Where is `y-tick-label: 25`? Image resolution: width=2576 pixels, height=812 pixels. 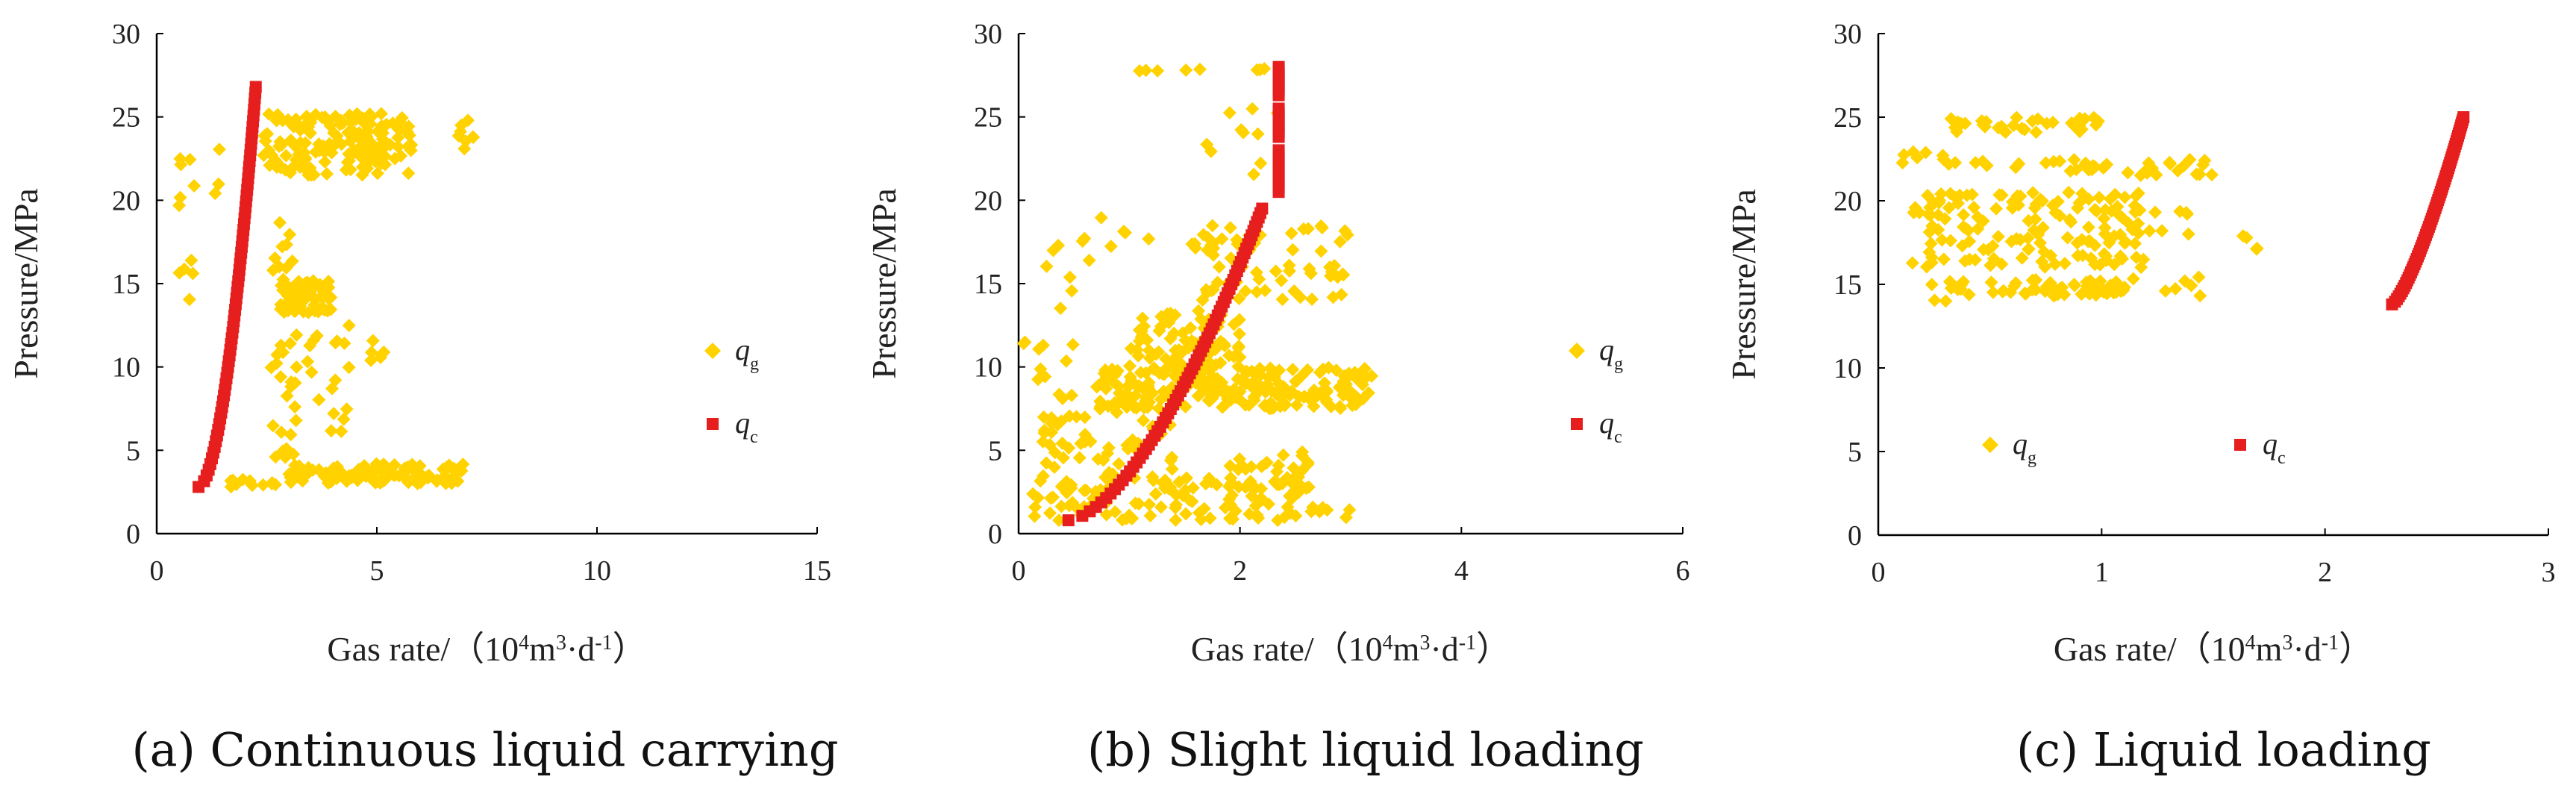
y-tick-label: 25 is located at coordinates (126, 118).